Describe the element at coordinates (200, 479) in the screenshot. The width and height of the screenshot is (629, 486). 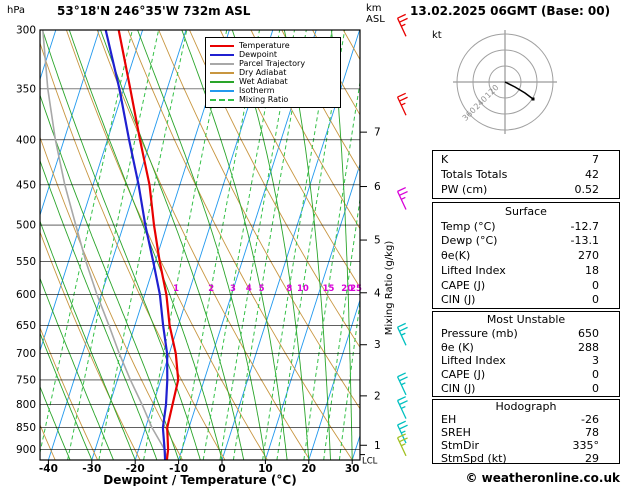
I see `x-axis-label: Dewpoint / Temperature (°C)` at that location.